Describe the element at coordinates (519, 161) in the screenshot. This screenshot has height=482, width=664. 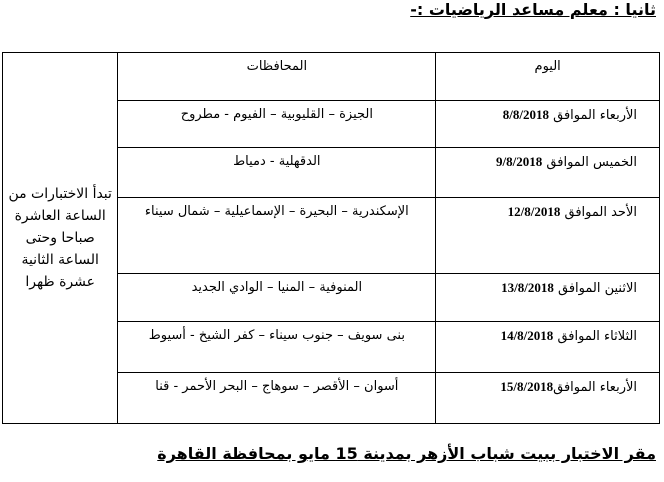
I see `date: 9/8/2018` at that location.